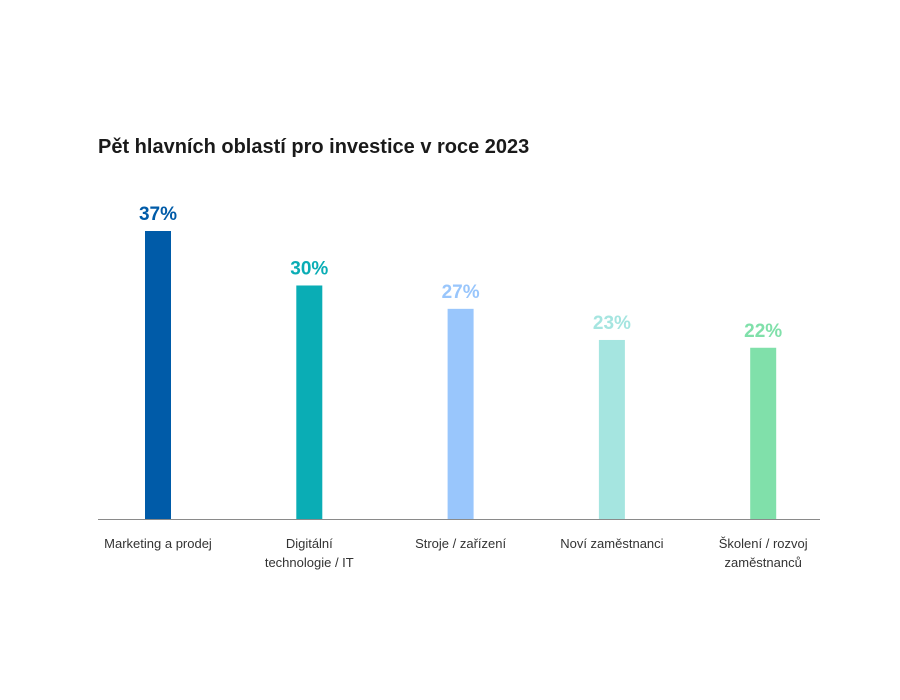  What do you see at coordinates (309, 543) in the screenshot?
I see `category-label-line: Digitální` at bounding box center [309, 543].